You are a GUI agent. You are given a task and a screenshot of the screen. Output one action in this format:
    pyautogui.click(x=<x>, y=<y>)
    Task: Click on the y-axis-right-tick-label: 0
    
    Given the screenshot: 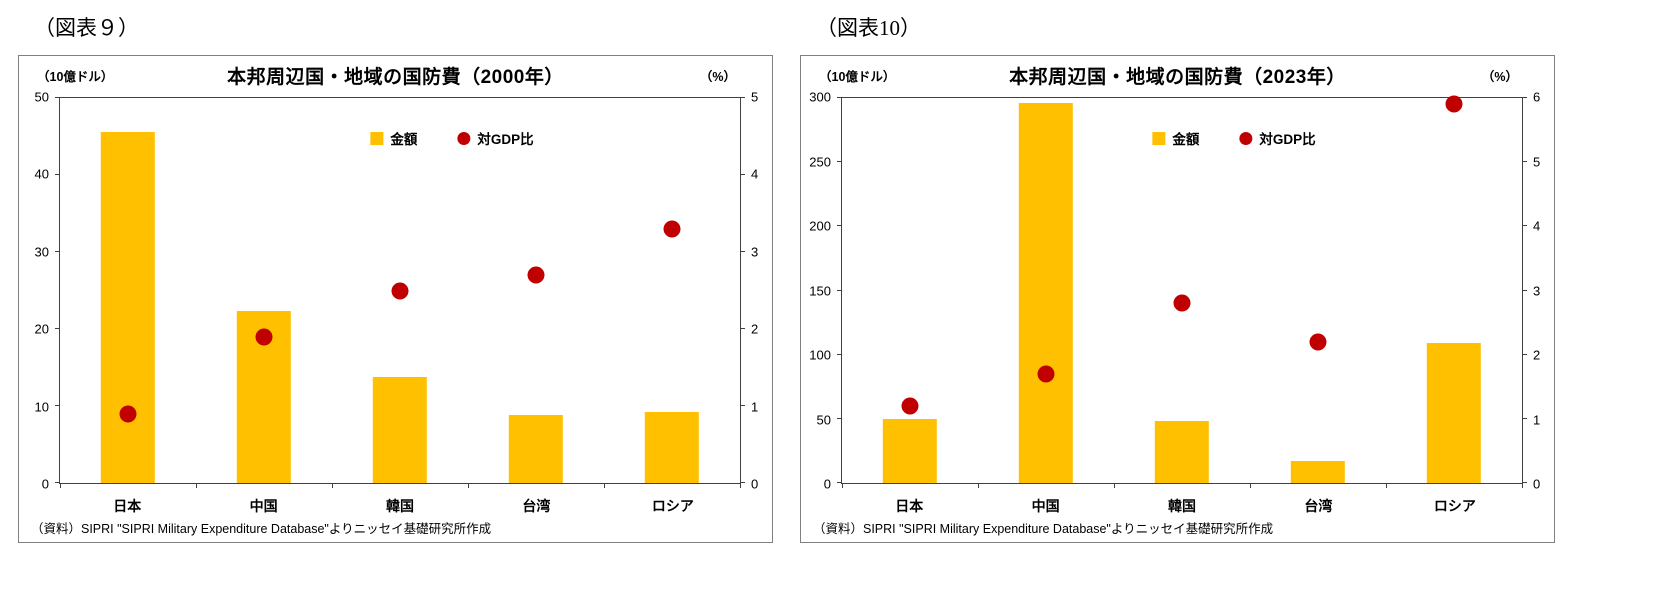 What is the action you would take?
    pyautogui.click(x=755, y=484)
    